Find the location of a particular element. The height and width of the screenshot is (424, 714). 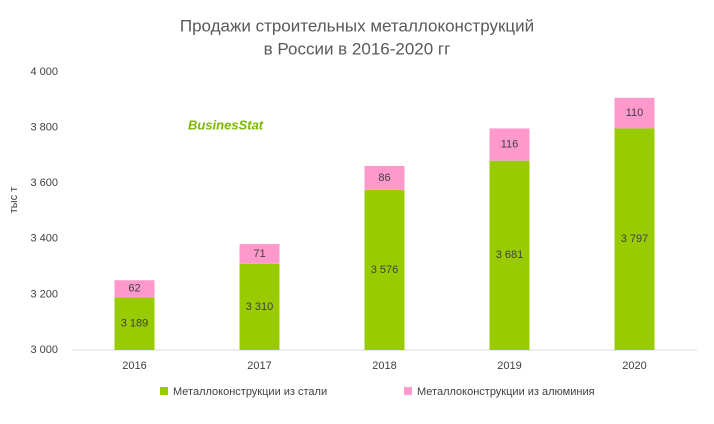

data-label: 62 is located at coordinates (134, 289).